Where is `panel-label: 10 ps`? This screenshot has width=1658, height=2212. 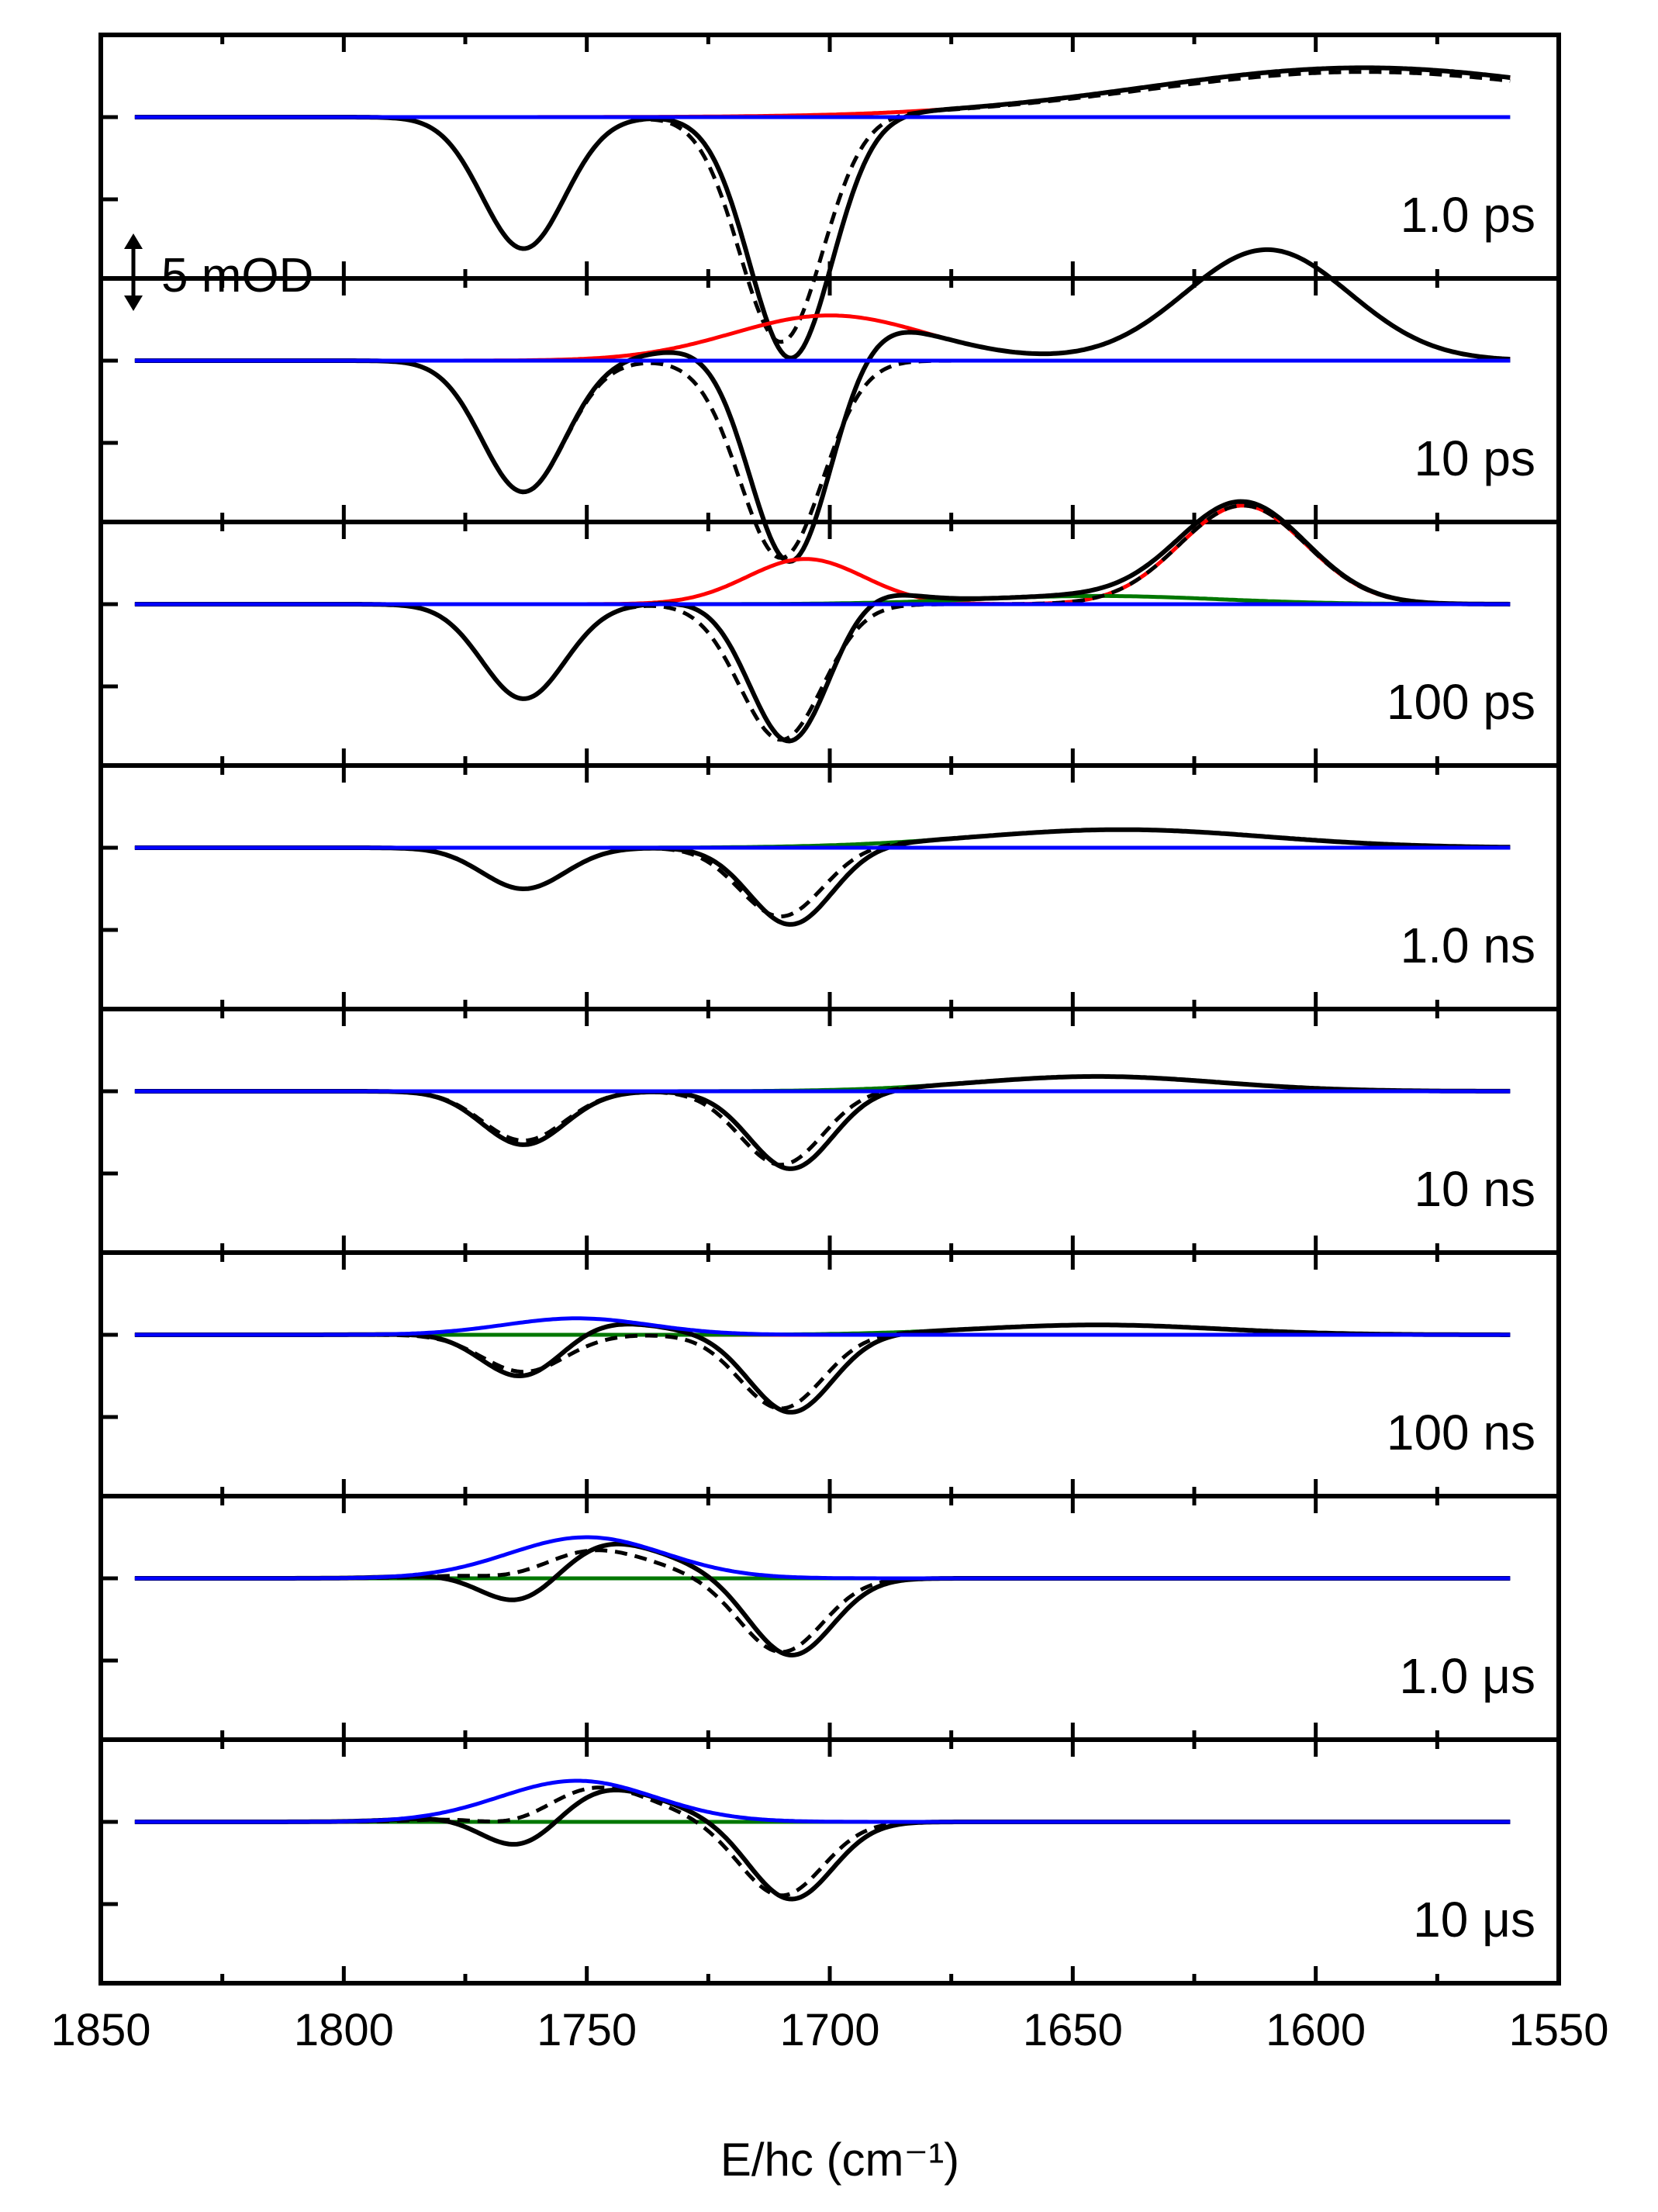
panel-label: 10 ps is located at coordinates (1474, 458).